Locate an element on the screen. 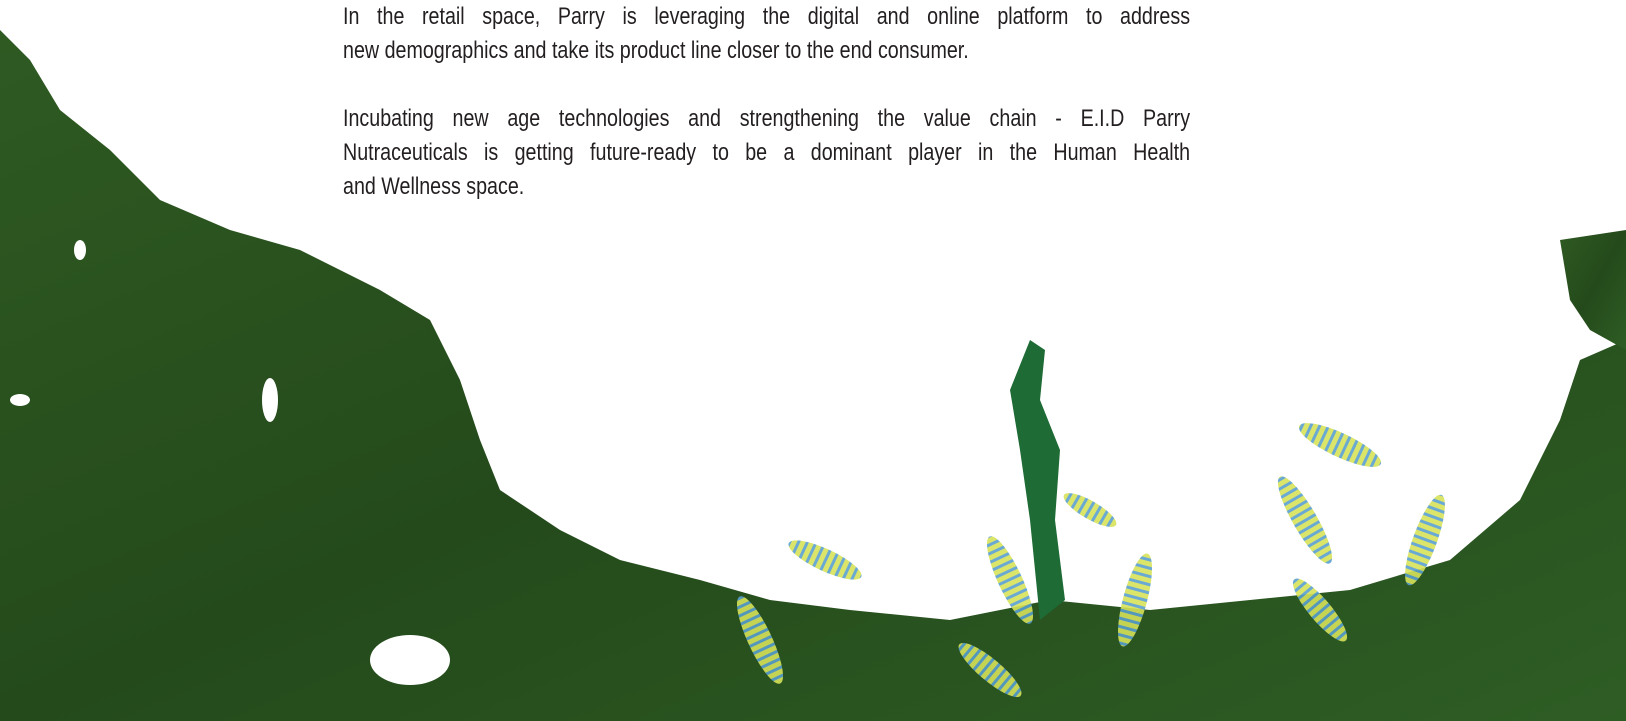 The height and width of the screenshot is (721, 1626). green-edge is located at coordinates (1593, 290).